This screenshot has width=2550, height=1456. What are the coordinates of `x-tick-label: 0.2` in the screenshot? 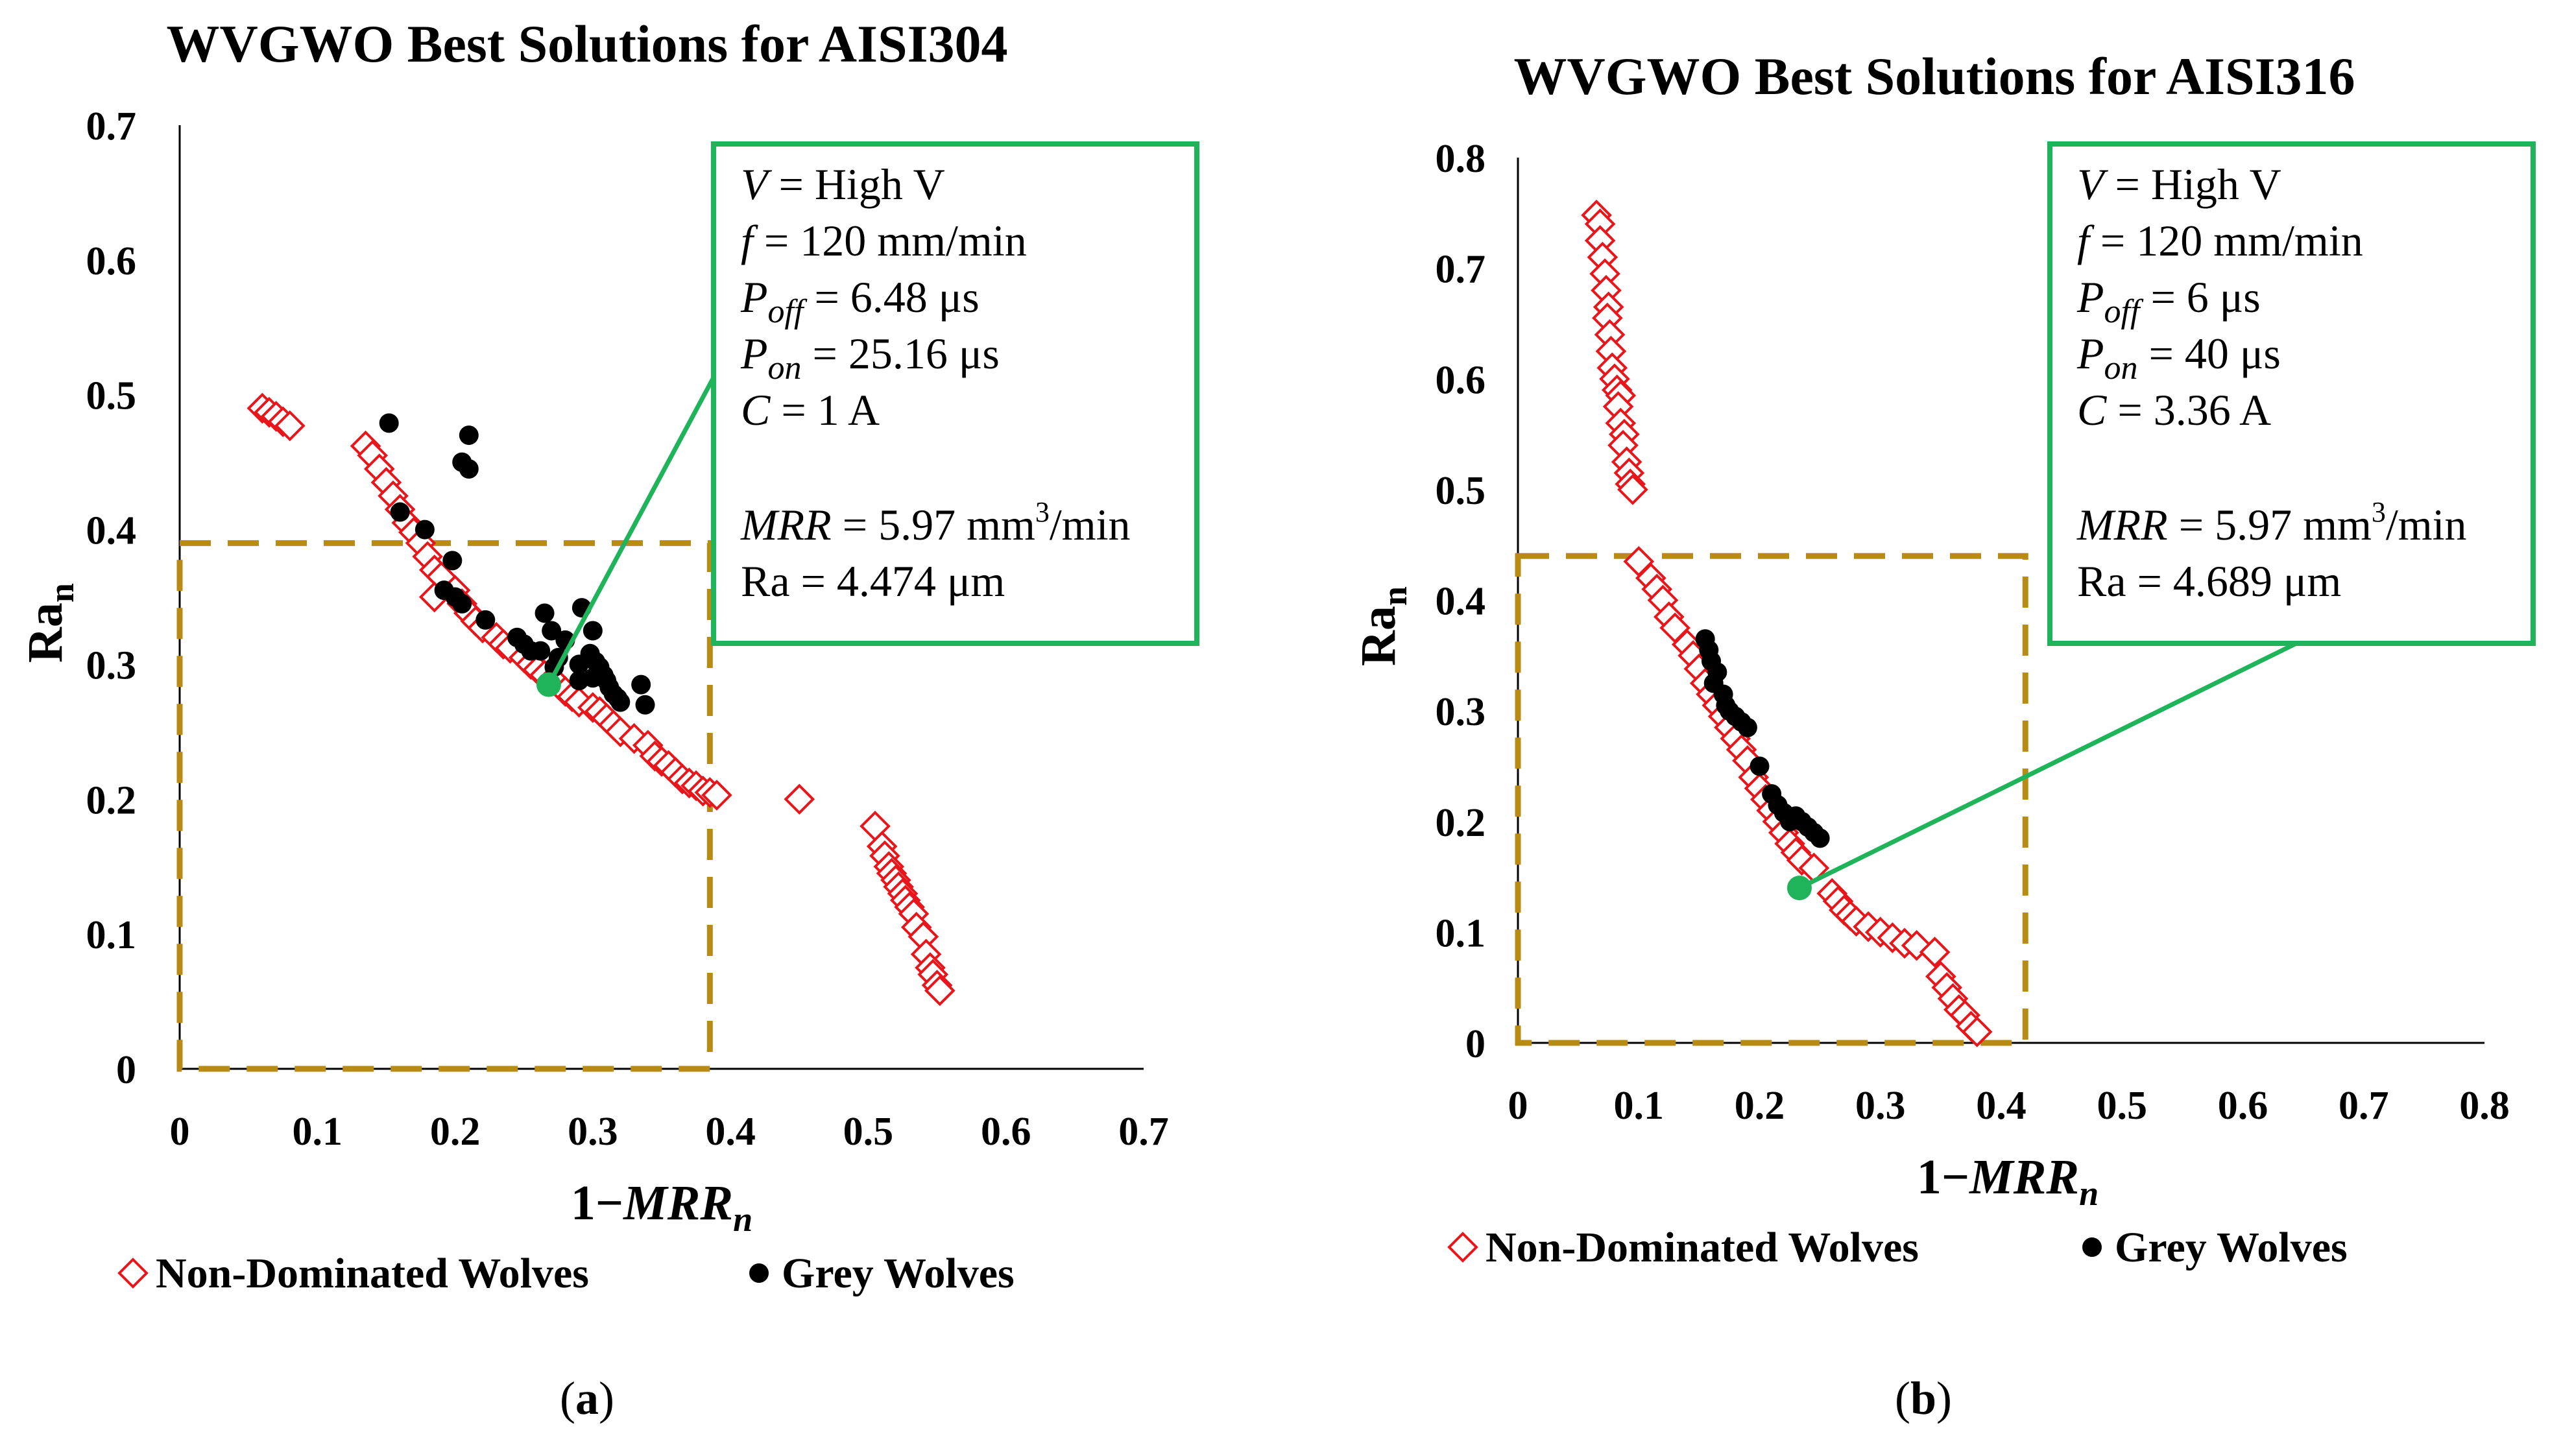 It's located at (1760, 1106).